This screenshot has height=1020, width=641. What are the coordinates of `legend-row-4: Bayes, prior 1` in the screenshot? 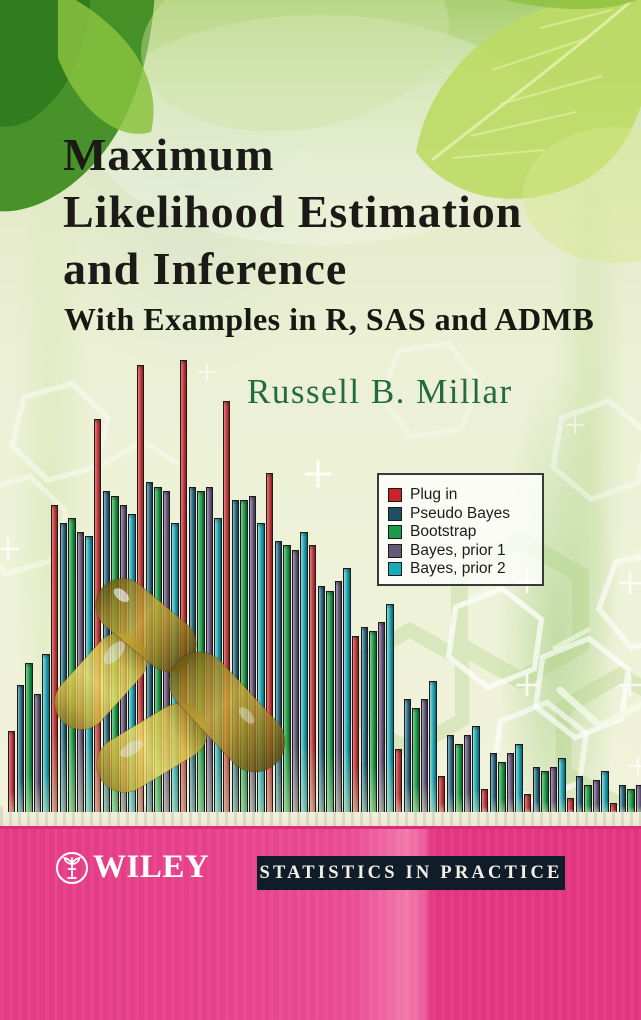 It's located at (461, 551).